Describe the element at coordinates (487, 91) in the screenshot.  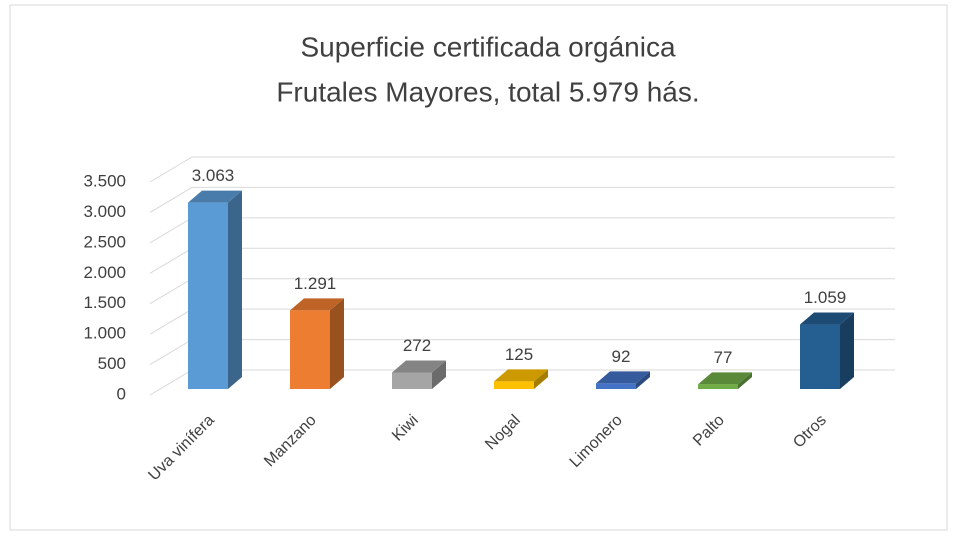
I see `chart-subtitle: Frutales Mayores, total 5.979 hás.` at that location.